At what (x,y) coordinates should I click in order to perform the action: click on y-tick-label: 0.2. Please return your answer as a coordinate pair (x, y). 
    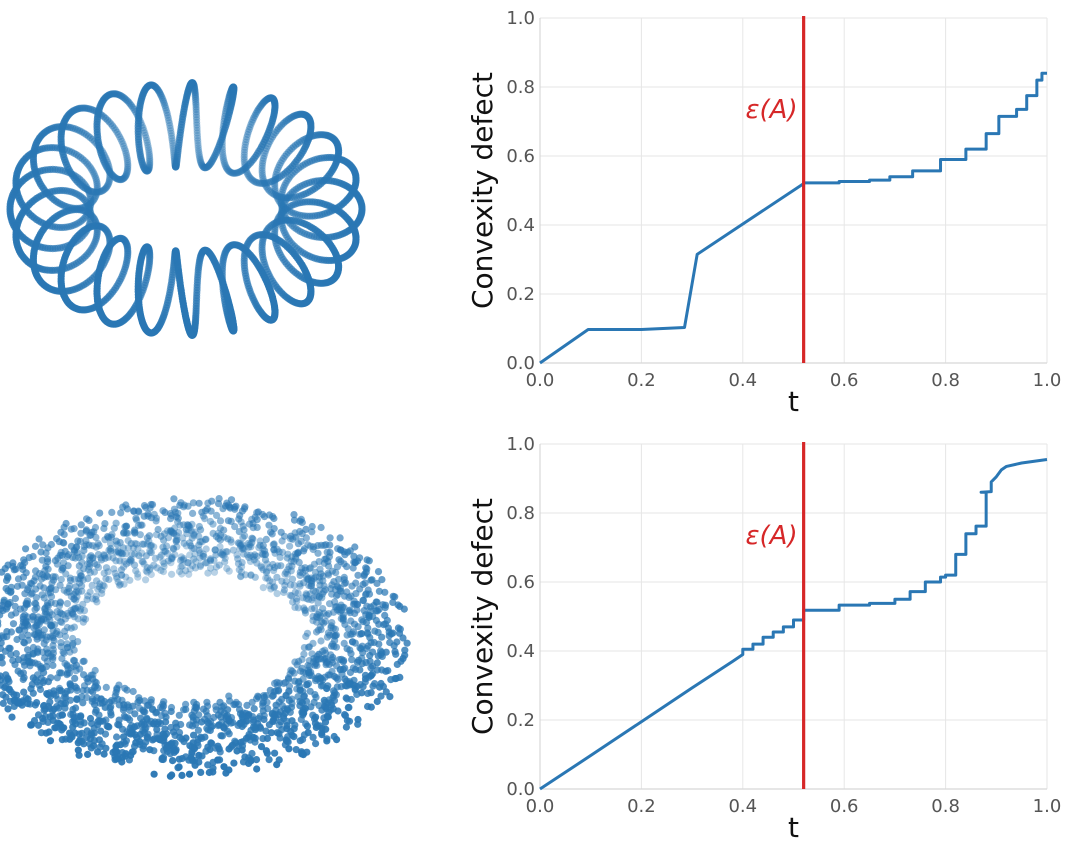
    Looking at the image, I should click on (520, 720).